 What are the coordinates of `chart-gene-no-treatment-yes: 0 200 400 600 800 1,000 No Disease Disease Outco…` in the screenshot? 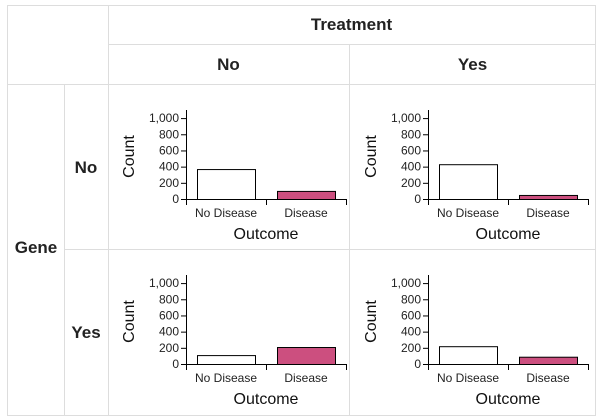 It's located at (476, 176).